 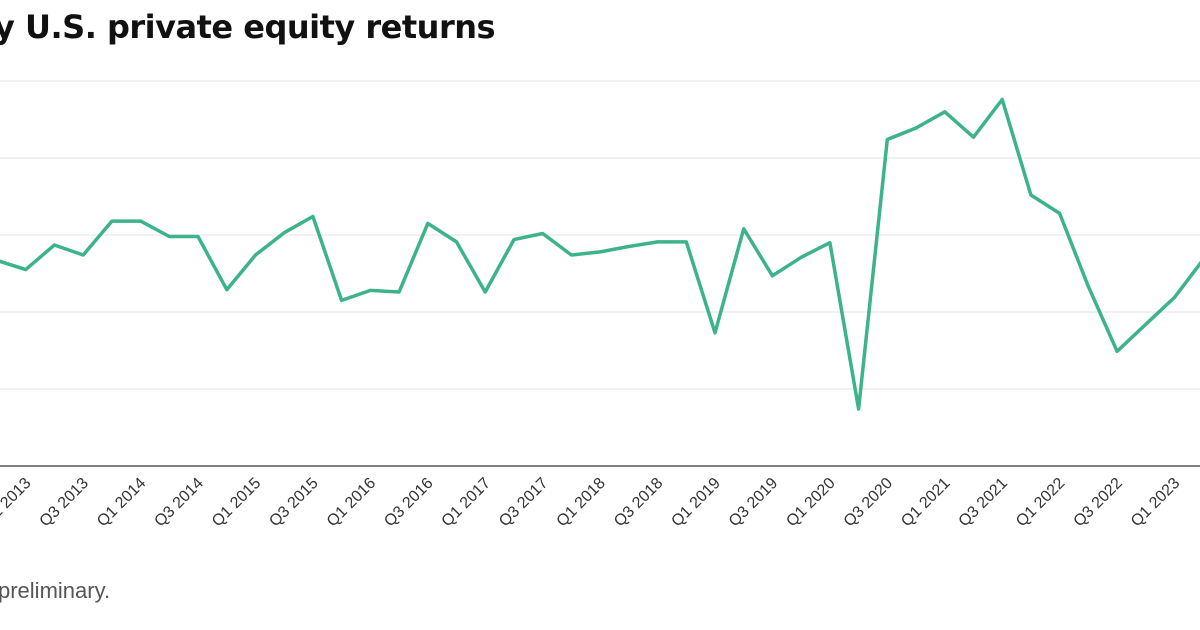 What do you see at coordinates (55, 590) in the screenshot?
I see `footnote: preliminary.` at bounding box center [55, 590].